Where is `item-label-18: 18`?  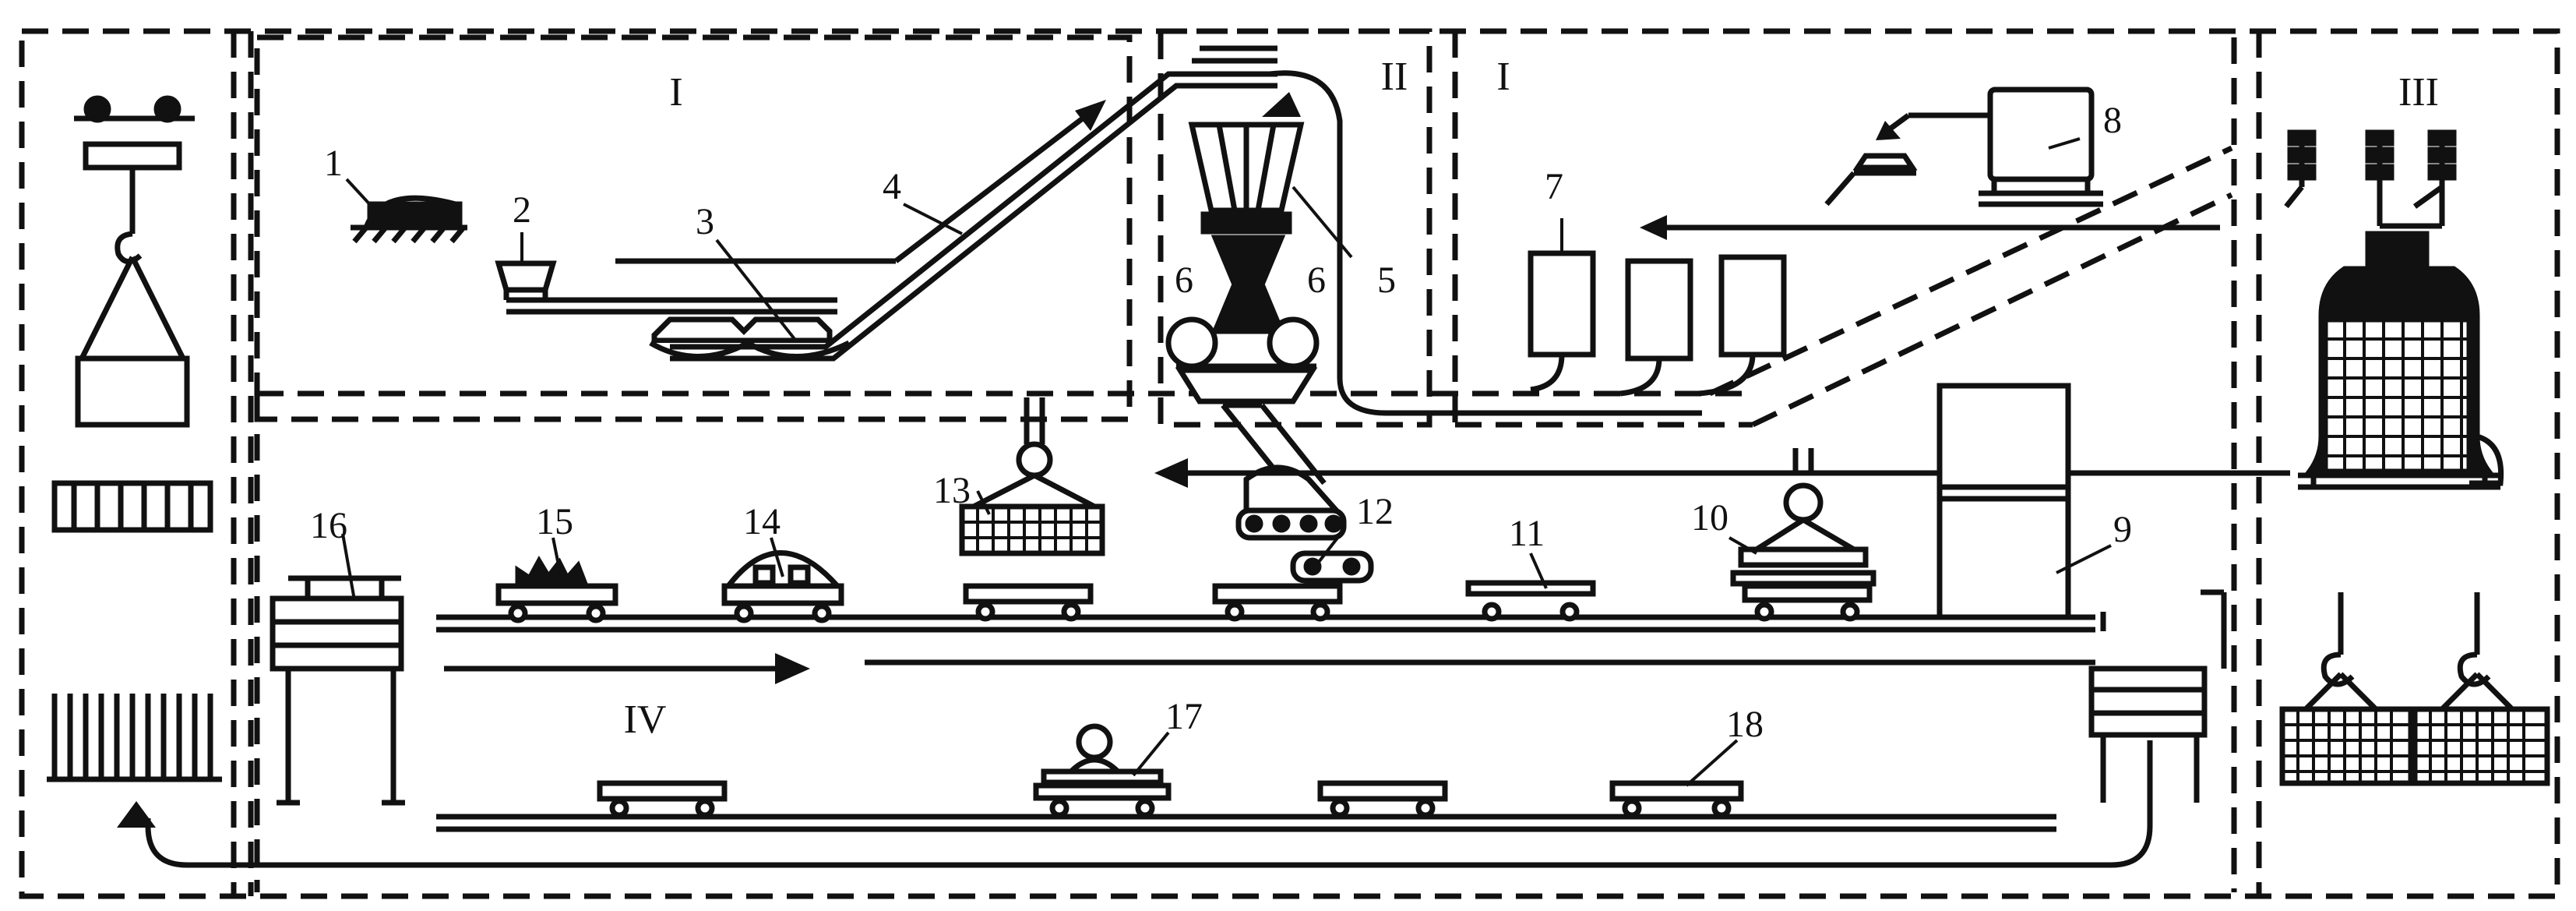
item-label-18: 18 is located at coordinates (1745, 724).